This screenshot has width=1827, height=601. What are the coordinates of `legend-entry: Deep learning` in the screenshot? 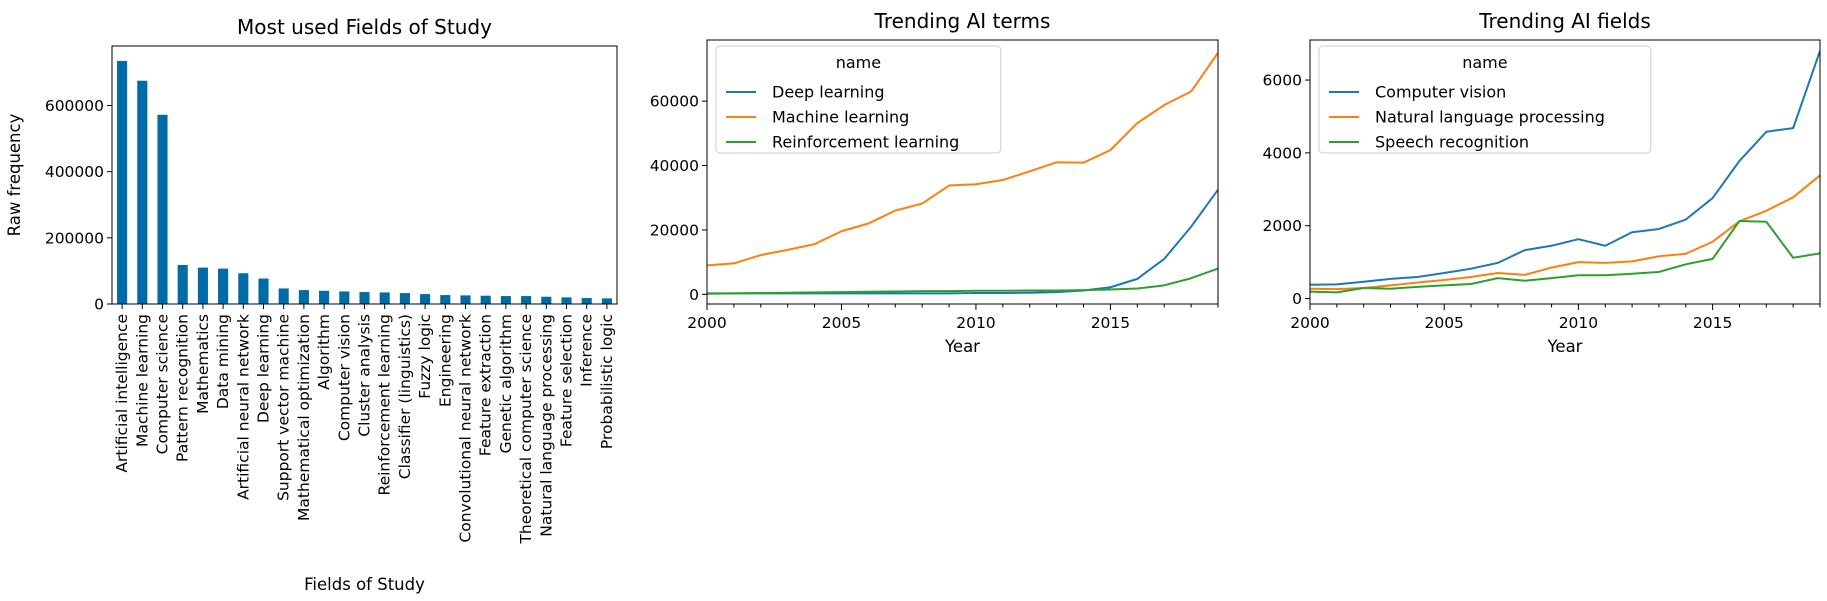 It's located at (828, 92).